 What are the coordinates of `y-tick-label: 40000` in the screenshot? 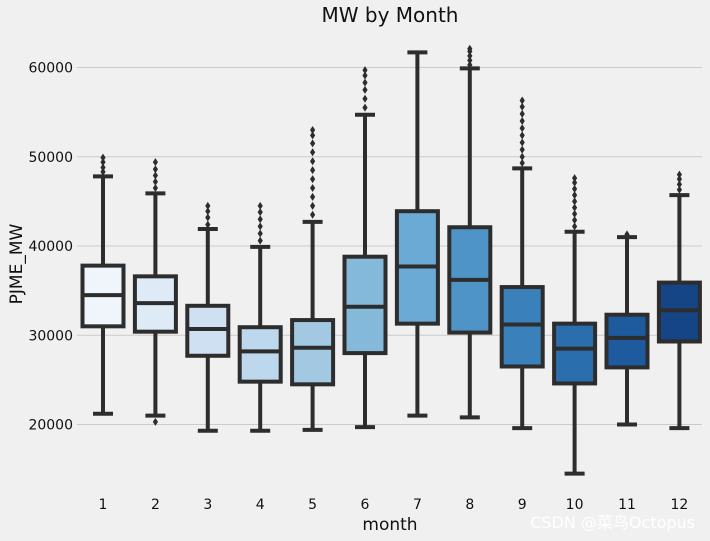 It's located at (50, 247).